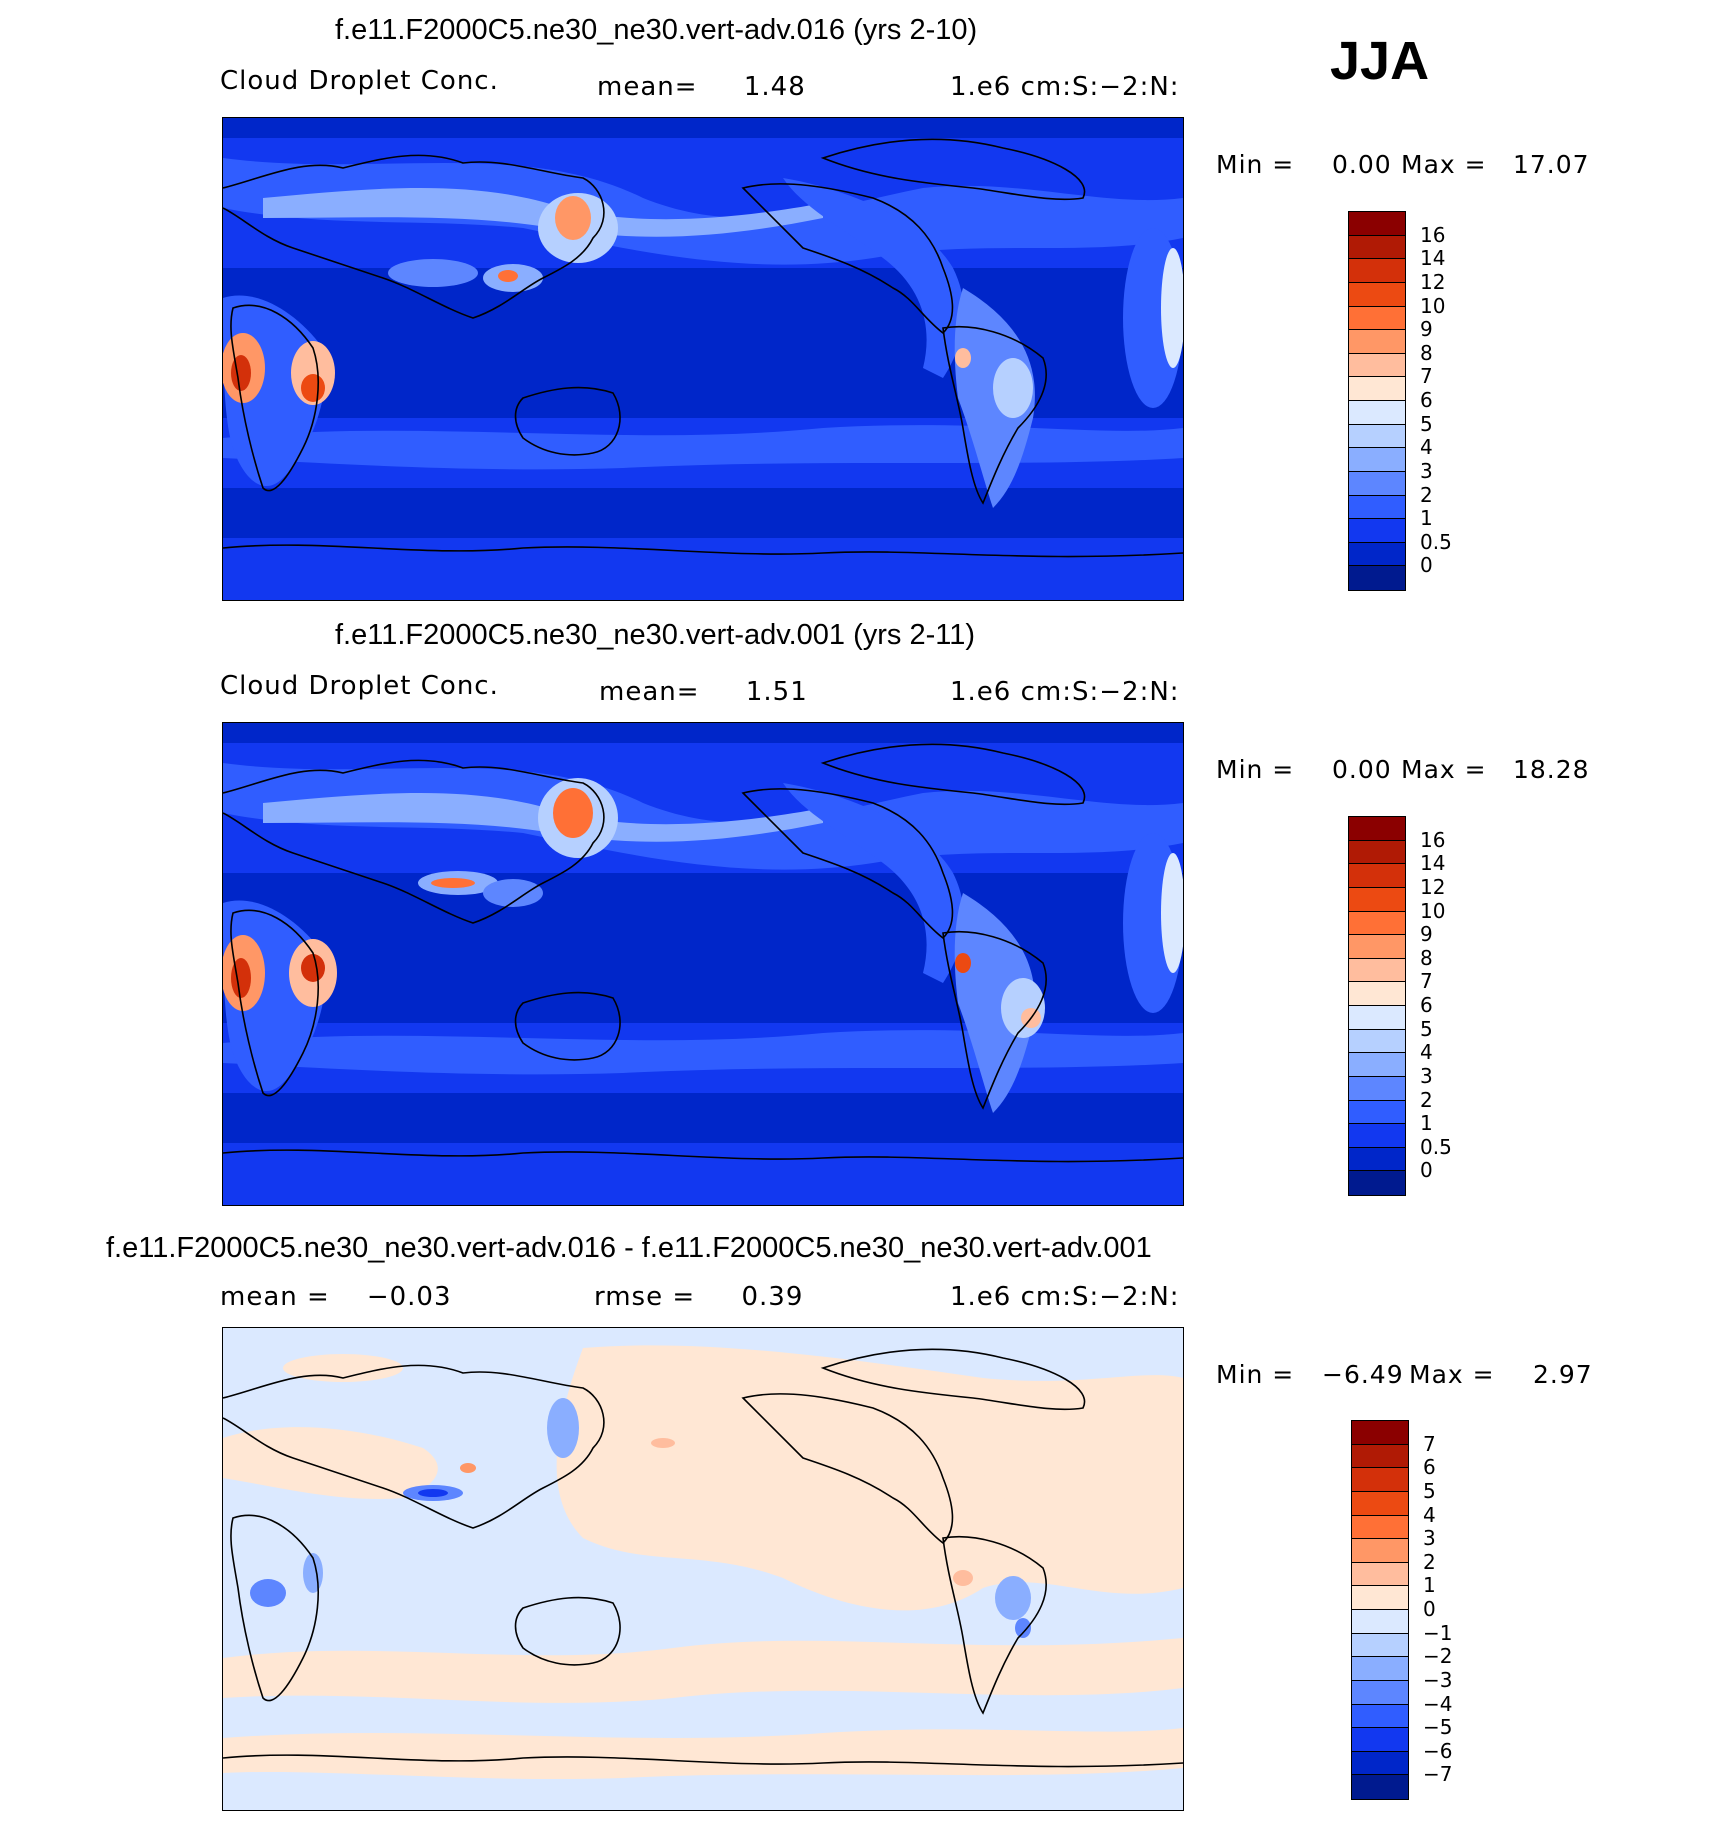 The height and width of the screenshot is (1831, 1710). I want to click on panel-3-max-label: Max =, so click(1452, 1374).